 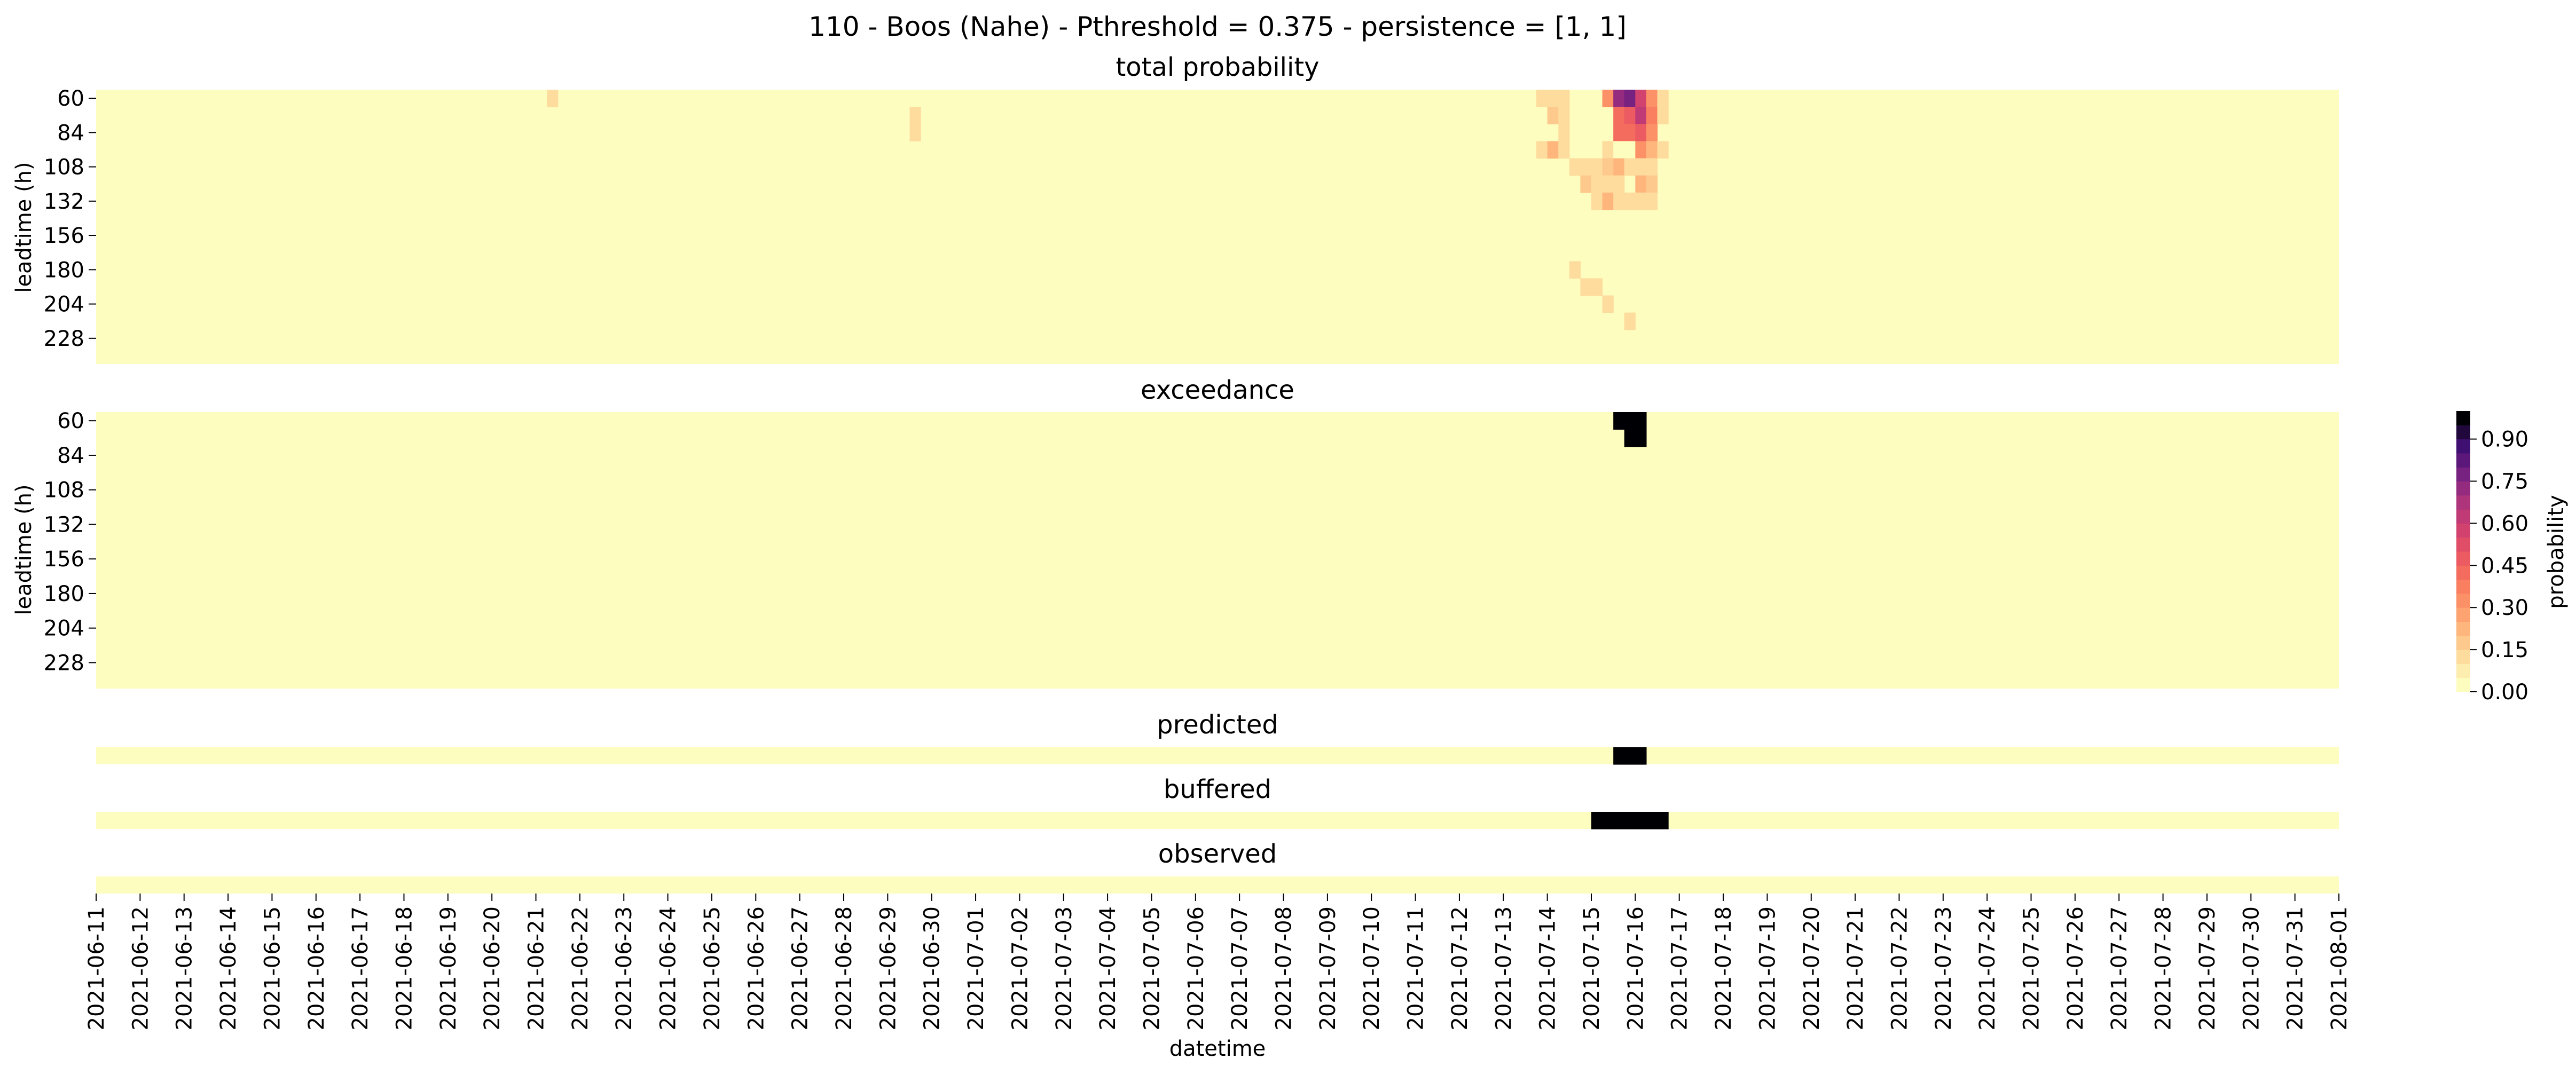 What do you see at coordinates (360, 968) in the screenshot?
I see `x-tick-label: 2021-06-17` at bounding box center [360, 968].